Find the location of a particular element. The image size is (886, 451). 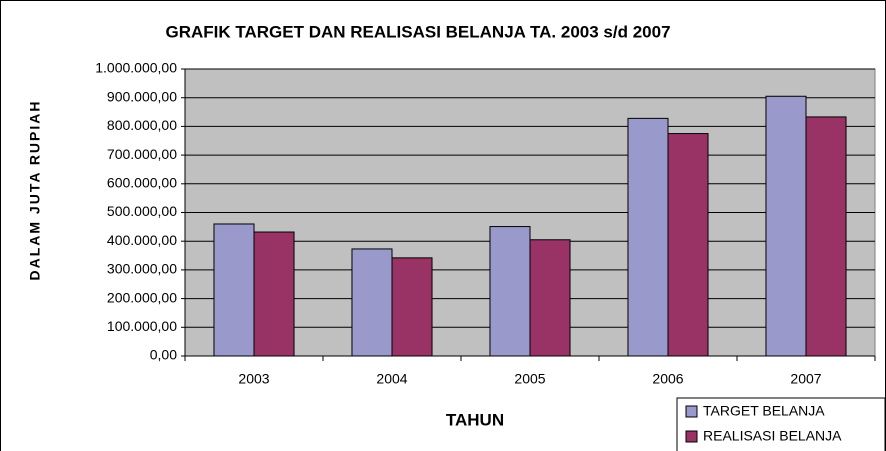

y-tick-label: 900.000,00 is located at coordinates (142, 96).